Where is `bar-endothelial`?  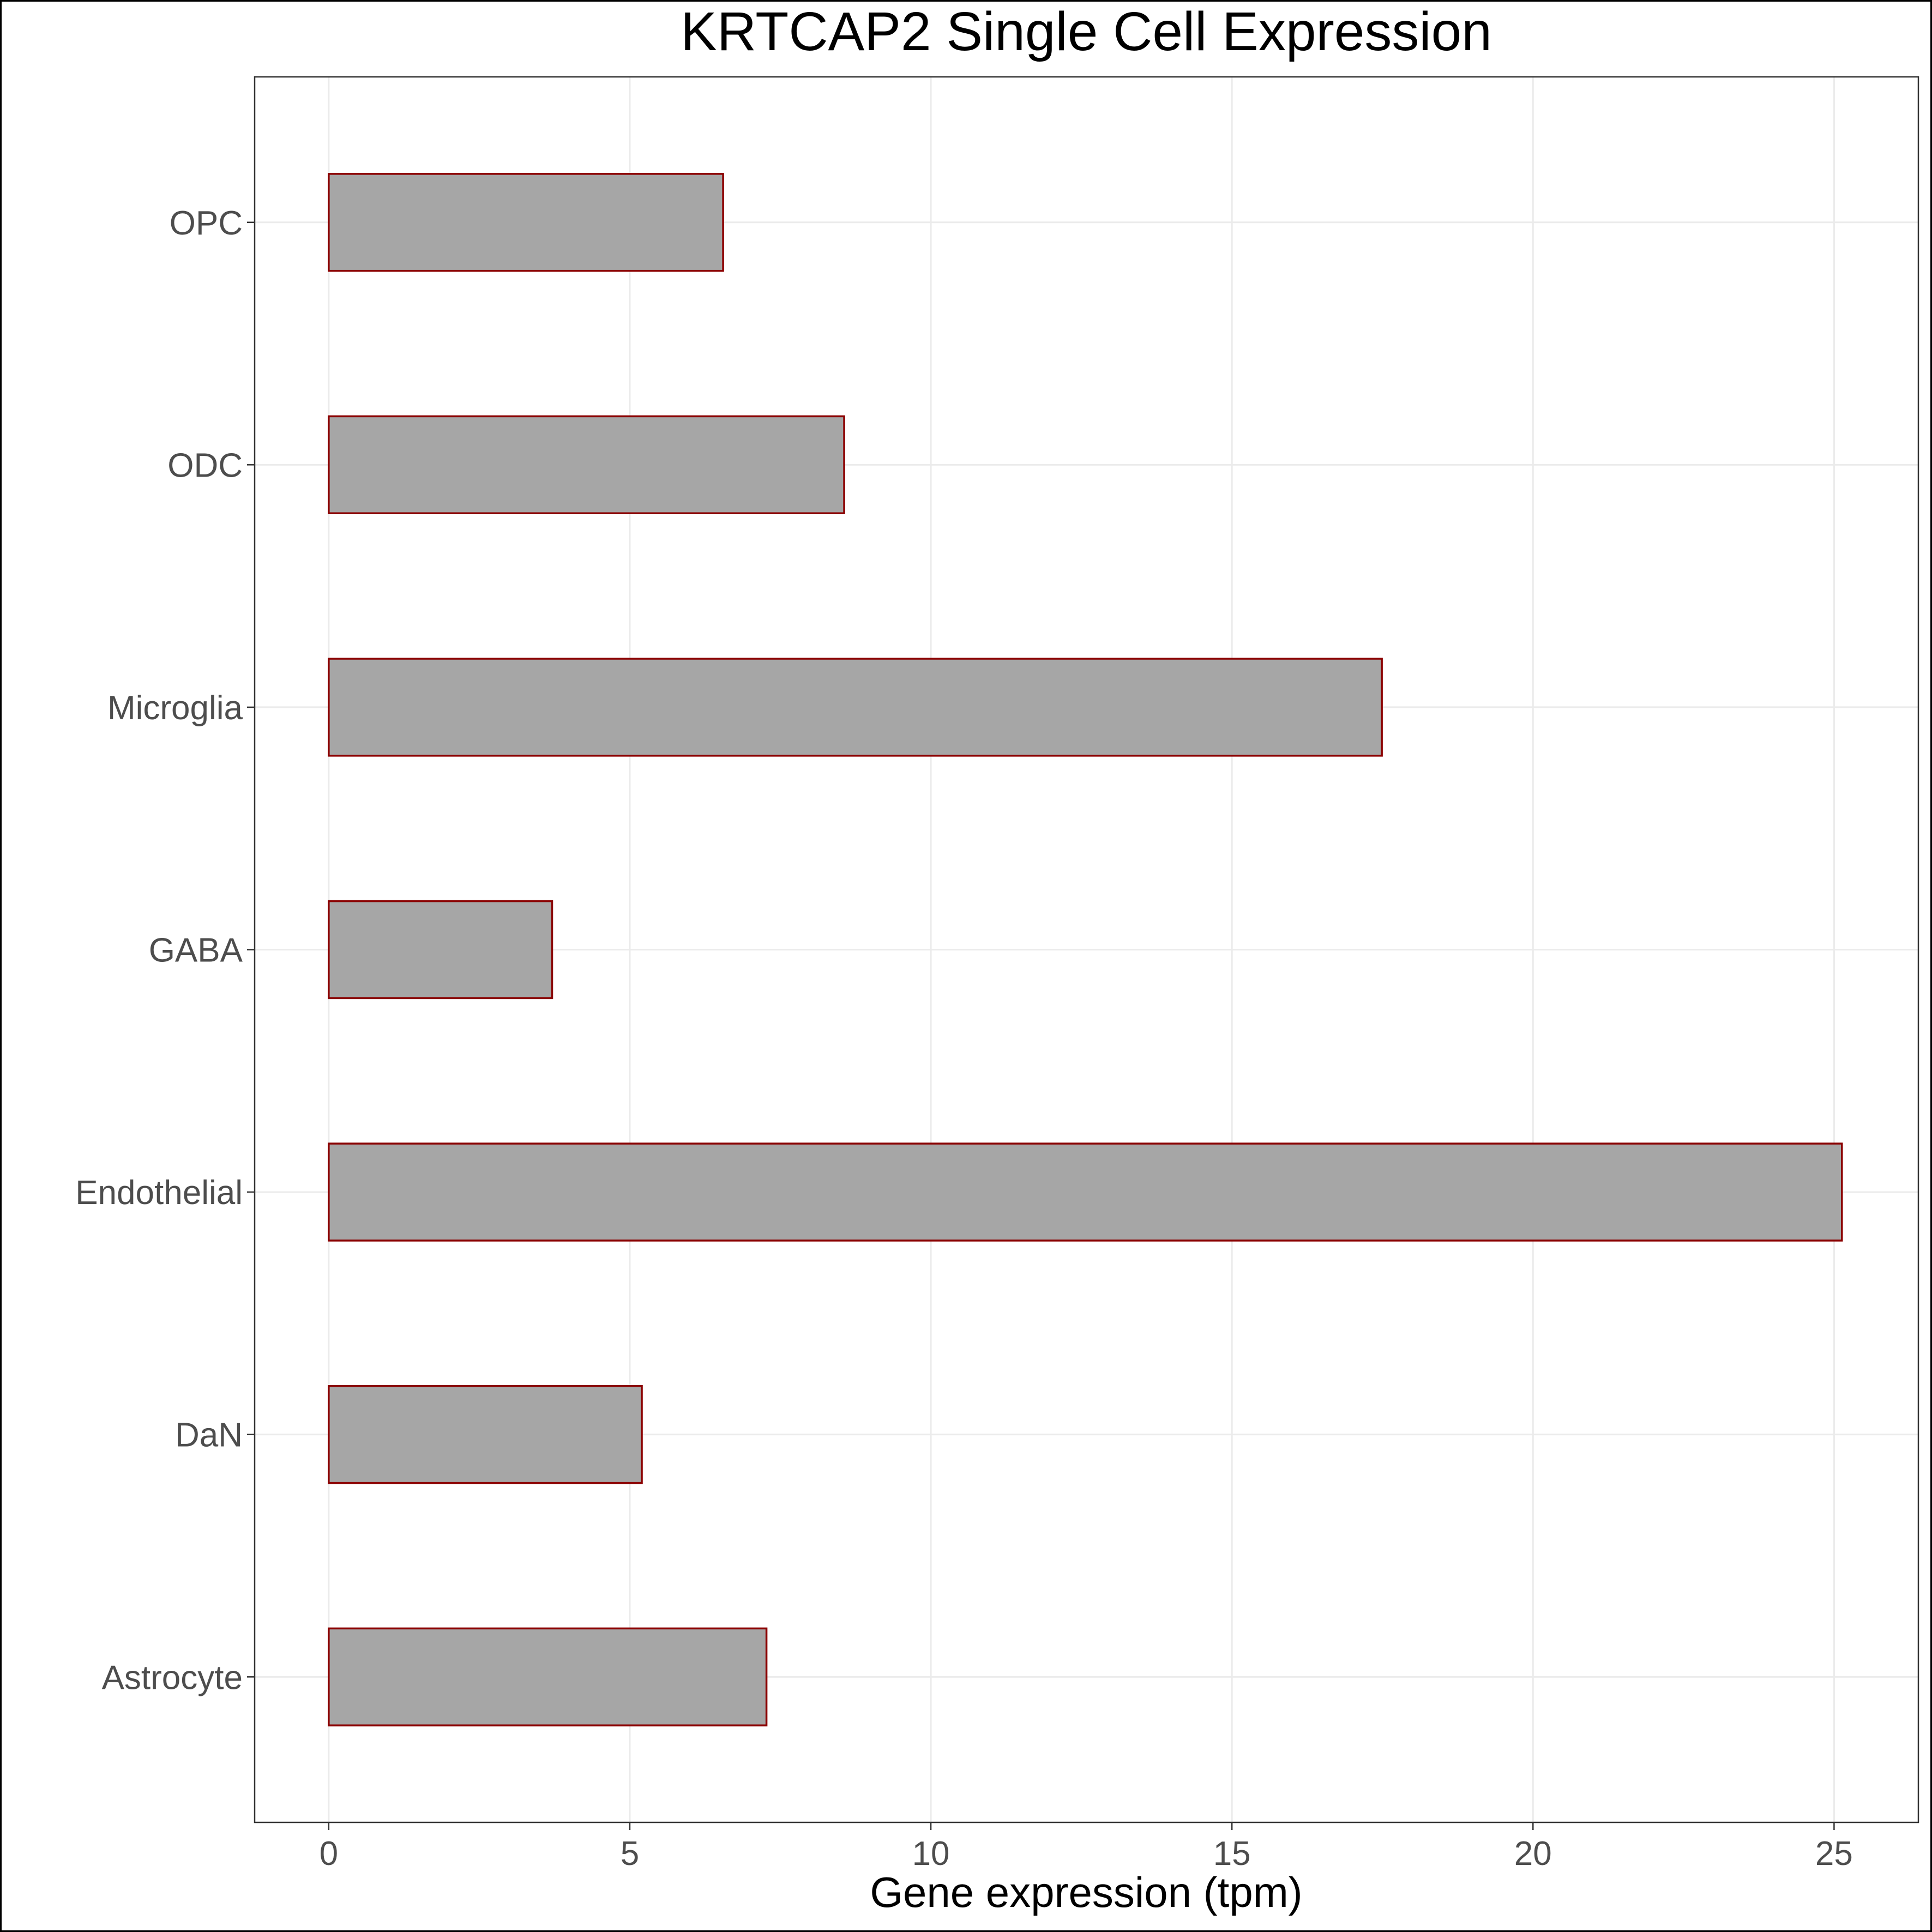 bar-endothelial is located at coordinates (1085, 1192).